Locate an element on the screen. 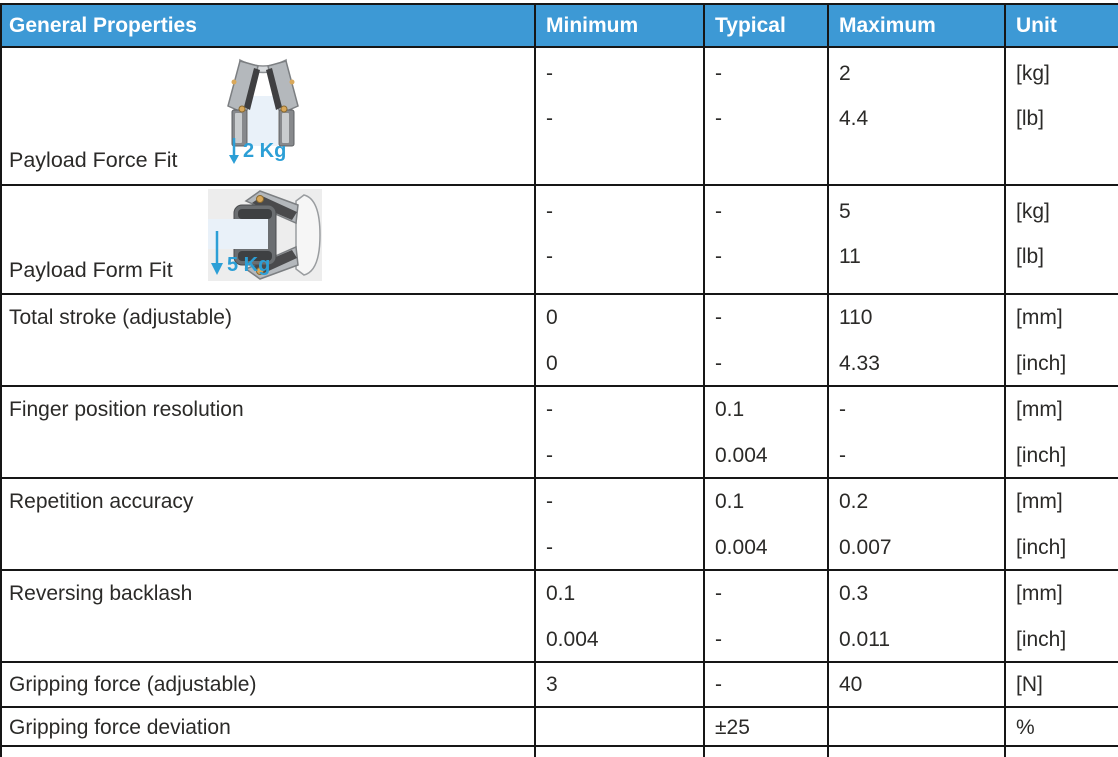 This screenshot has width=1118, height=757. maximum-cell: 0.2 0.007 is located at coordinates (915, 525).